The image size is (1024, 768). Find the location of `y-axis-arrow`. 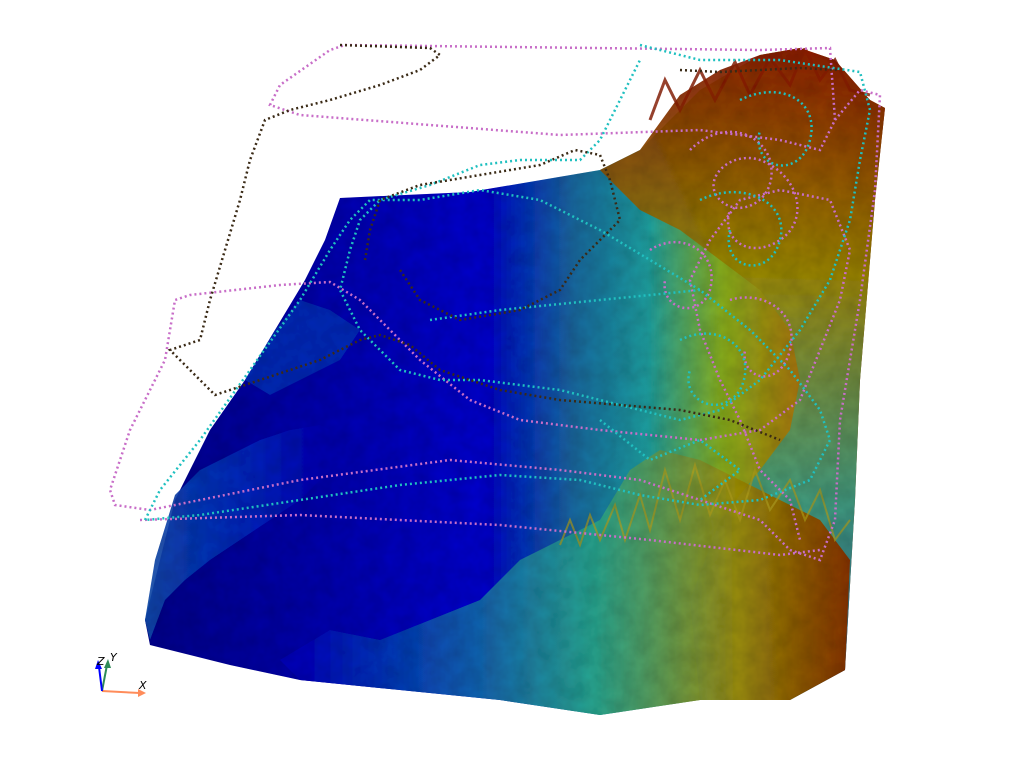

y-axis-arrow is located at coordinates (104, 678).